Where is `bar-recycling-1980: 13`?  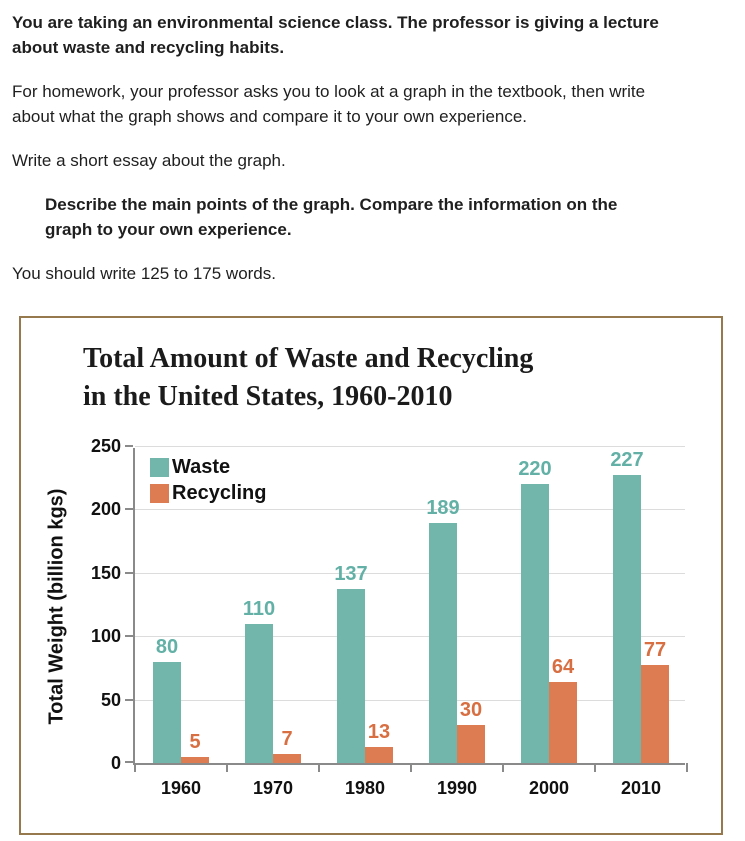
bar-recycling-1980: 13 is located at coordinates (379, 742).